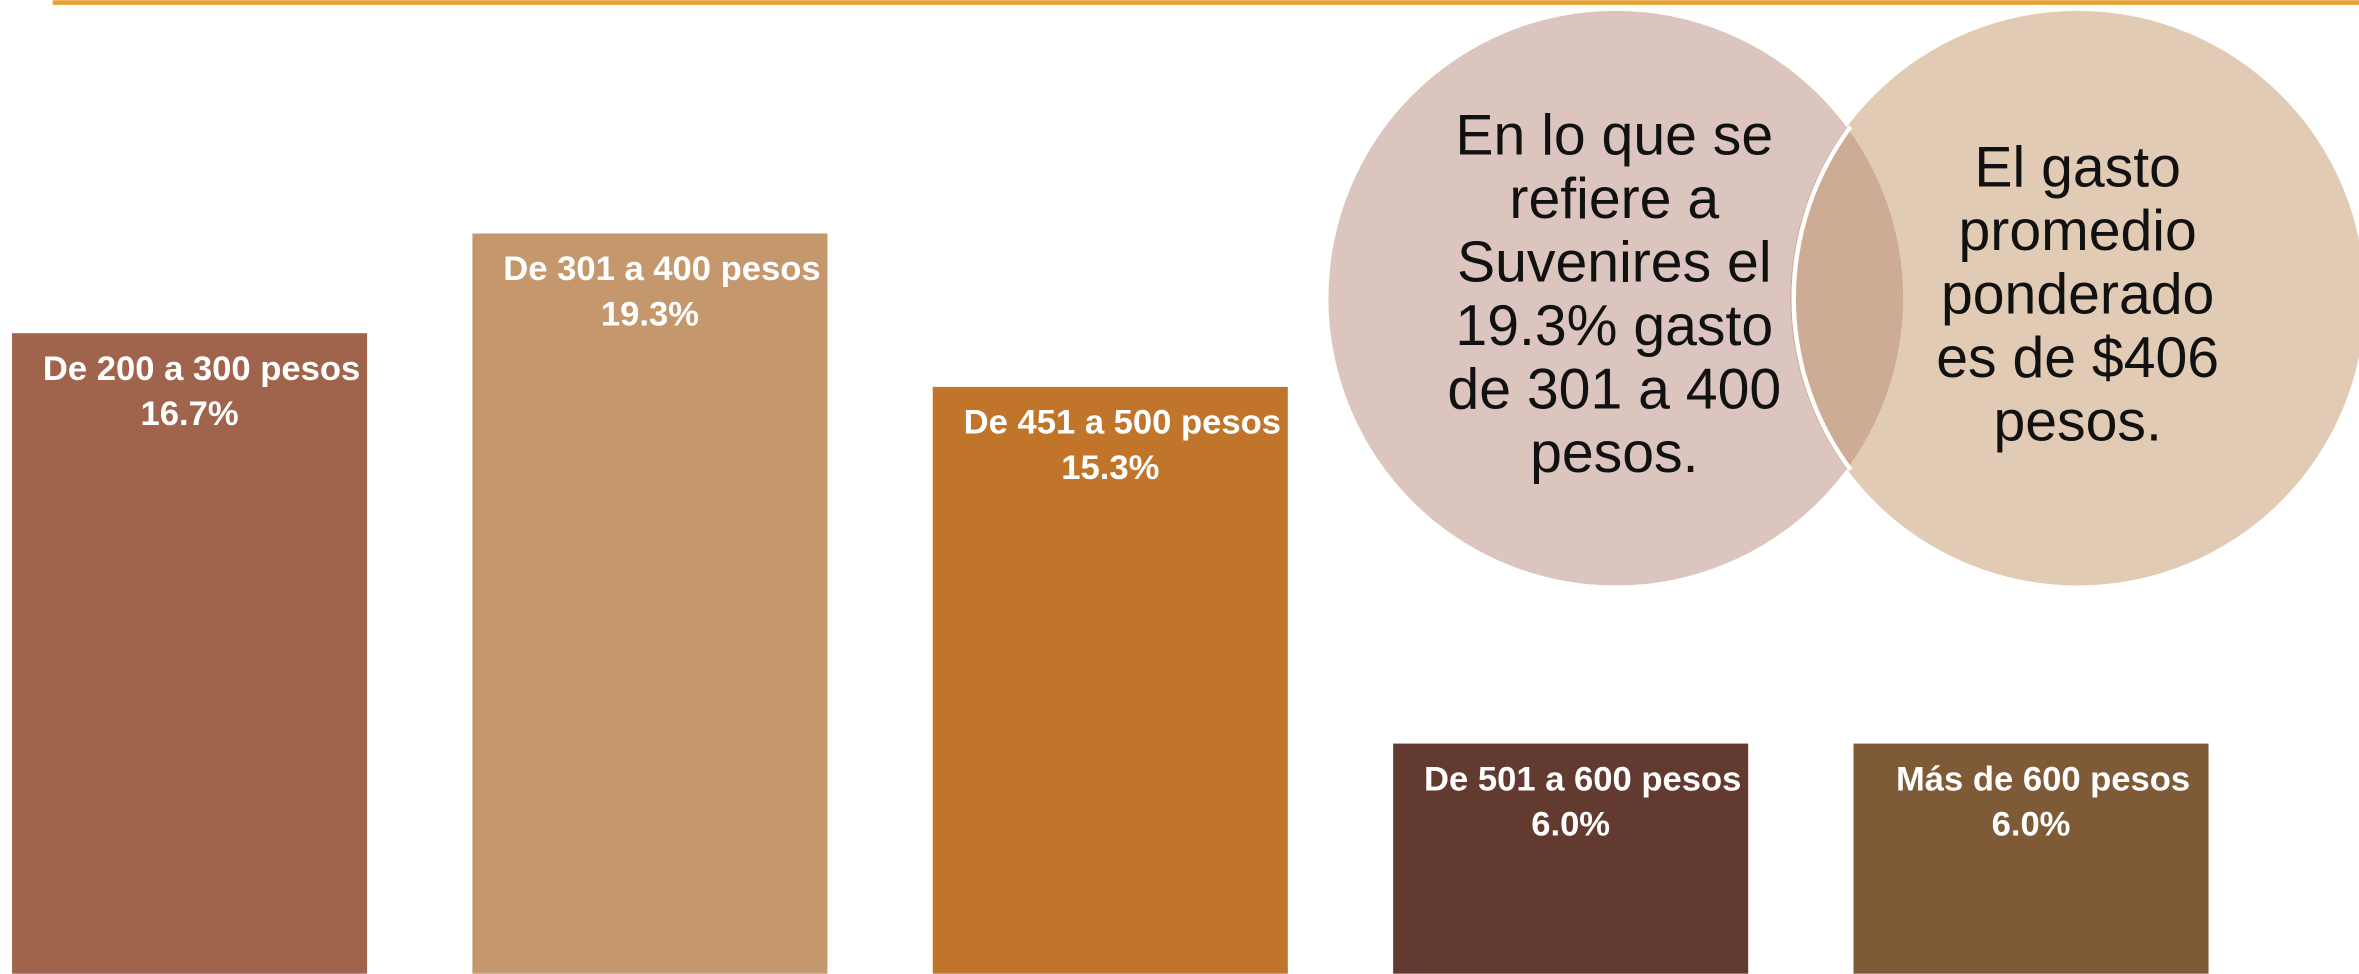  I want to click on annotation-line: En lo que se, so click(1614, 136).